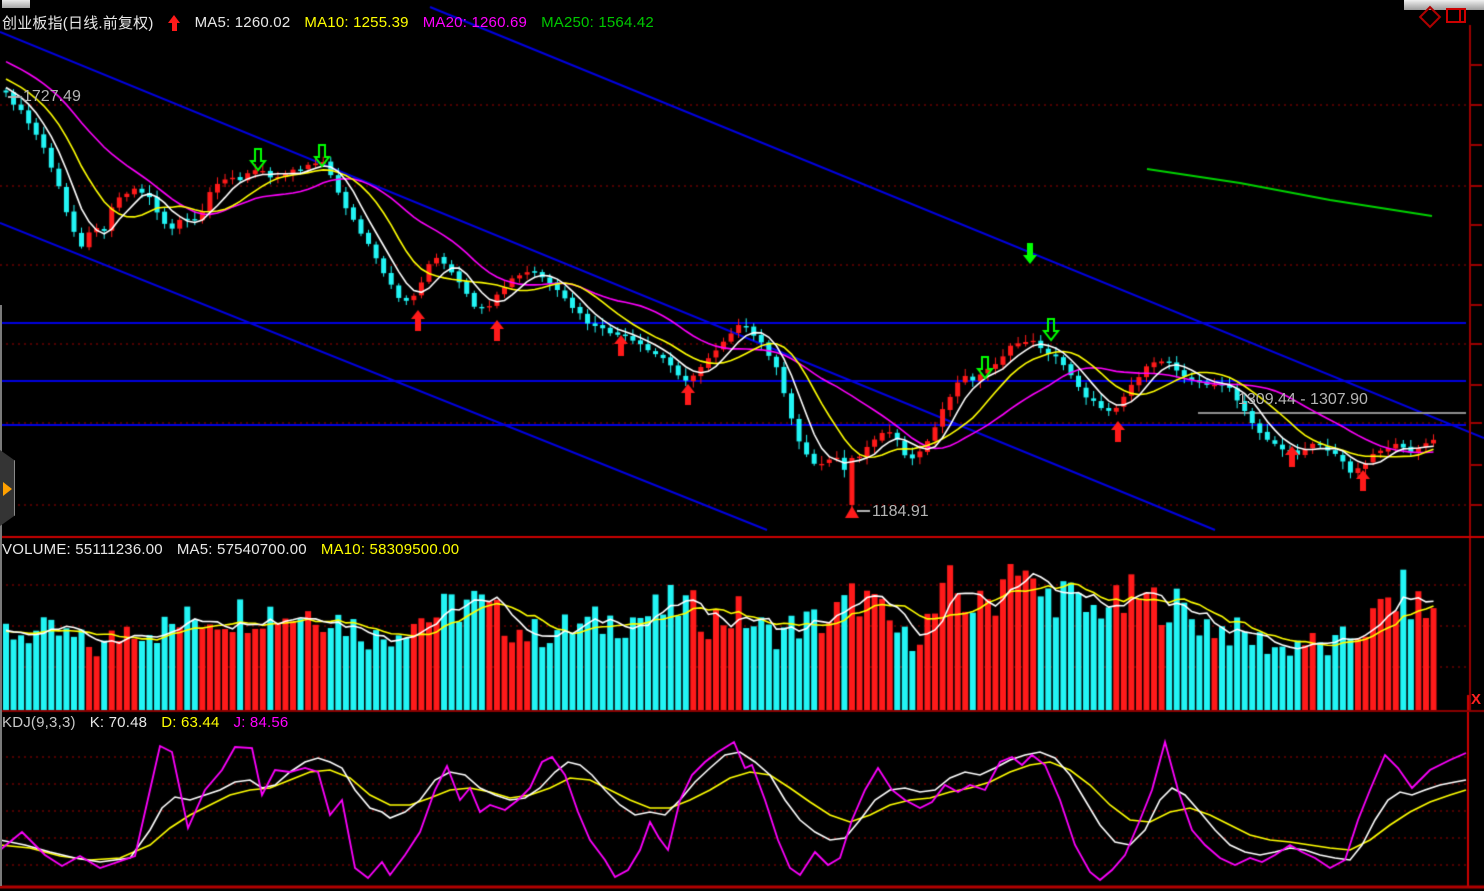  What do you see at coordinates (242, 22) in the screenshot?
I see `ma5-value: MA5: 1260.02` at bounding box center [242, 22].